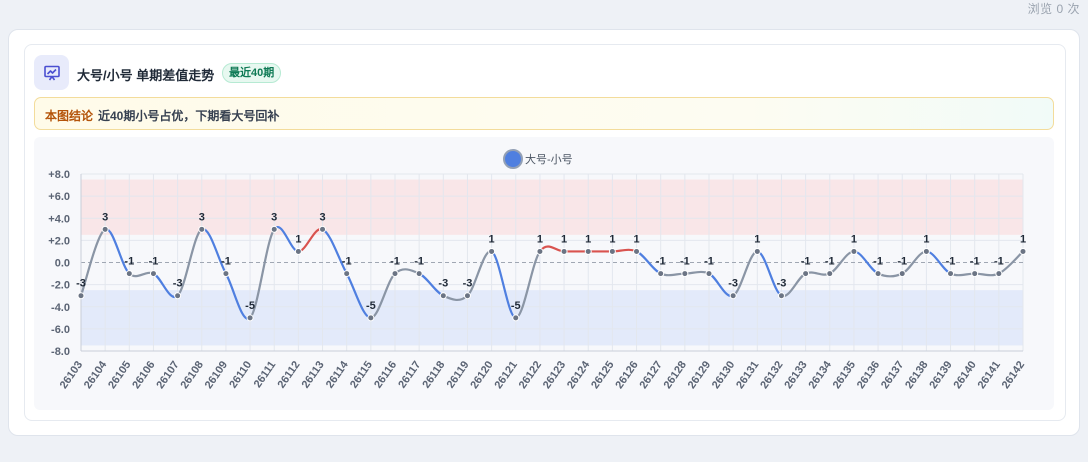 Image resolution: width=1088 pixels, height=462 pixels. I want to click on y-tick-label: -2.0, so click(60, 286).